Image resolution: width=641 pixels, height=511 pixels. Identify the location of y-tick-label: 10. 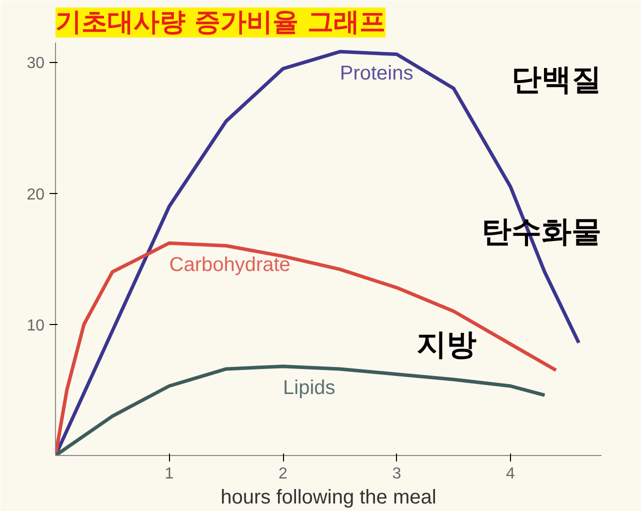
(35, 325).